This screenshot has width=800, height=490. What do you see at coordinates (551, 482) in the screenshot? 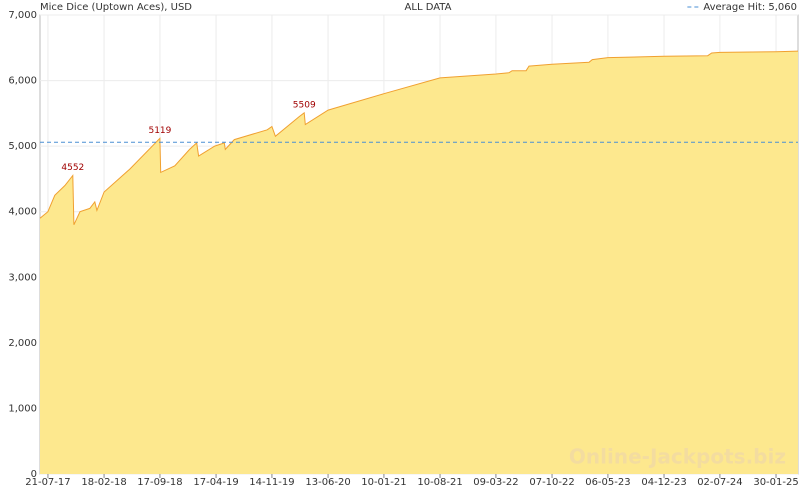
I see `x-tick-label: 07-10-22` at bounding box center [551, 482].